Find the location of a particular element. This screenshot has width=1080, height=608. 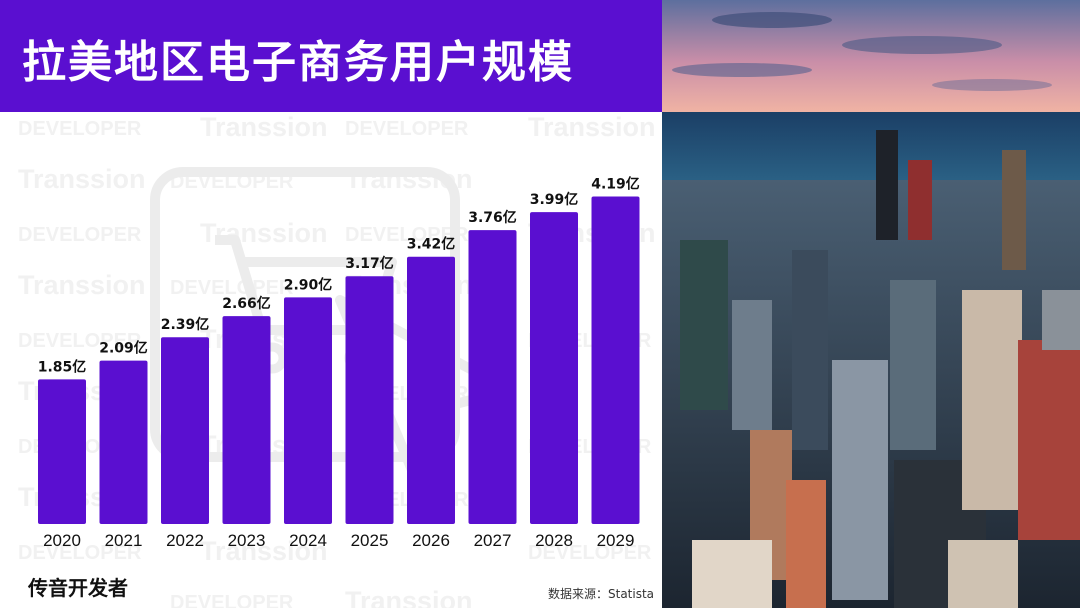

value-label: 2.09亿 is located at coordinates (123, 348).